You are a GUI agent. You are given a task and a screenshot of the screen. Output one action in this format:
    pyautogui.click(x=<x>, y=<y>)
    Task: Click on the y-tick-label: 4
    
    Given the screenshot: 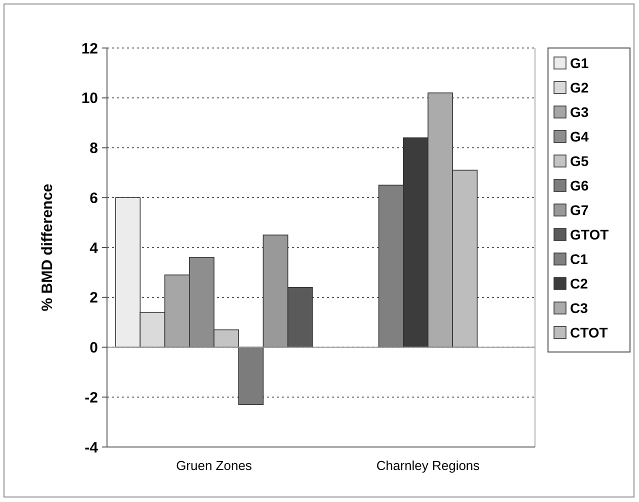 What is the action you would take?
    pyautogui.click(x=94, y=248)
    